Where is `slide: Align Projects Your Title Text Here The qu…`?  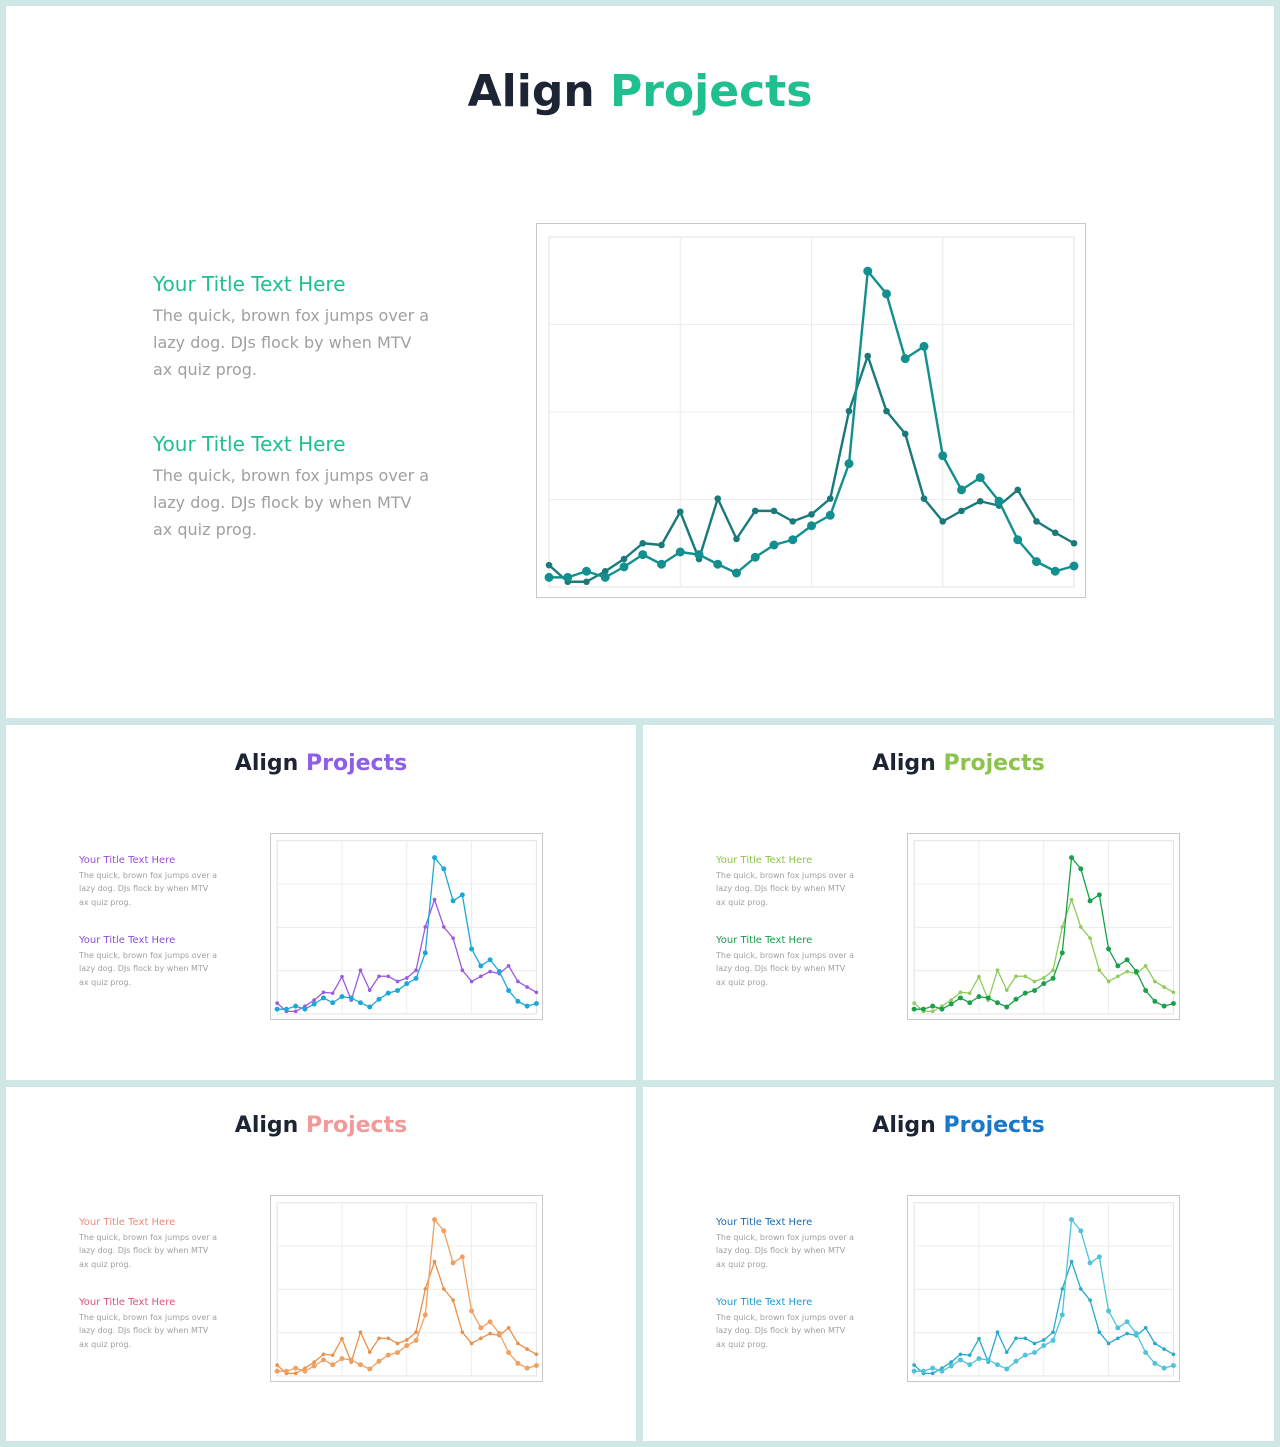
slide: Align Projects Your Title Text Here The qu… is located at coordinates (958, 1264).